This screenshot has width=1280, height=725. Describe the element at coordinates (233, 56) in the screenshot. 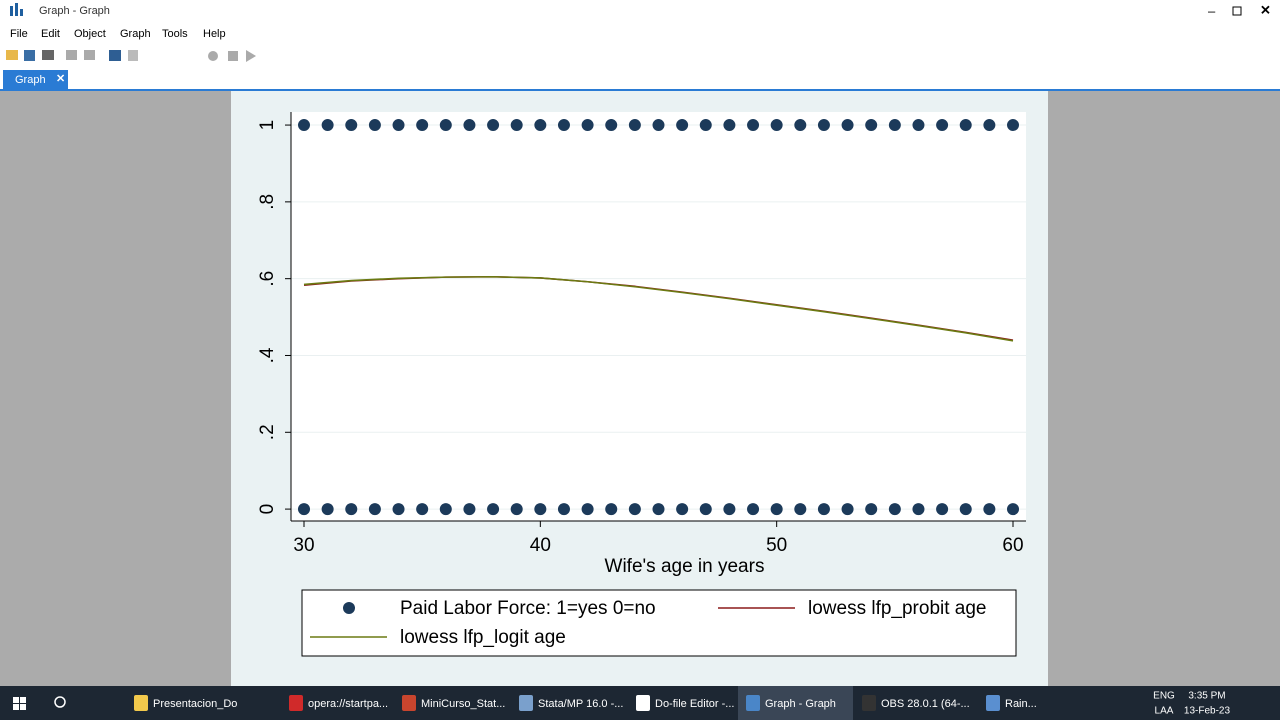

I see `pause-icon` at that location.